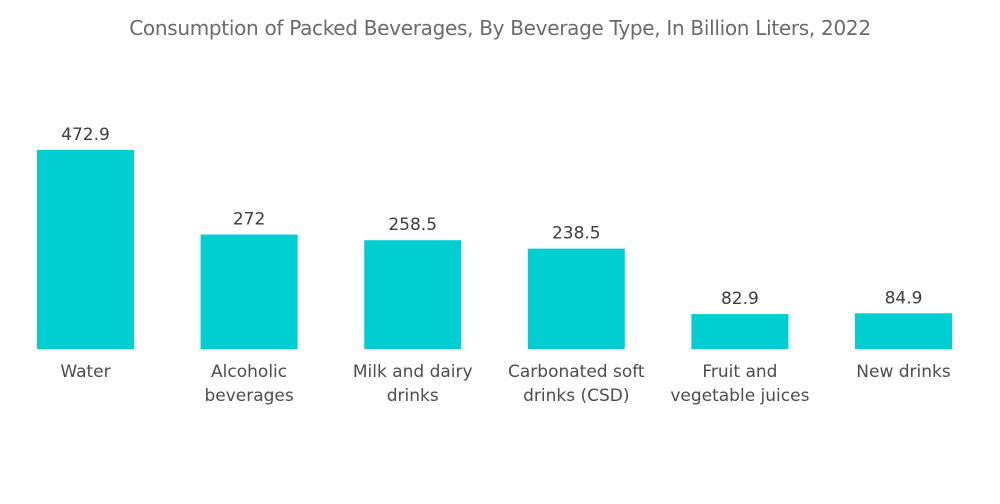 This screenshot has width=1000, height=504. Describe the element at coordinates (576, 372) in the screenshot. I see `category-label-3-line-0: Carbonated soft` at that location.